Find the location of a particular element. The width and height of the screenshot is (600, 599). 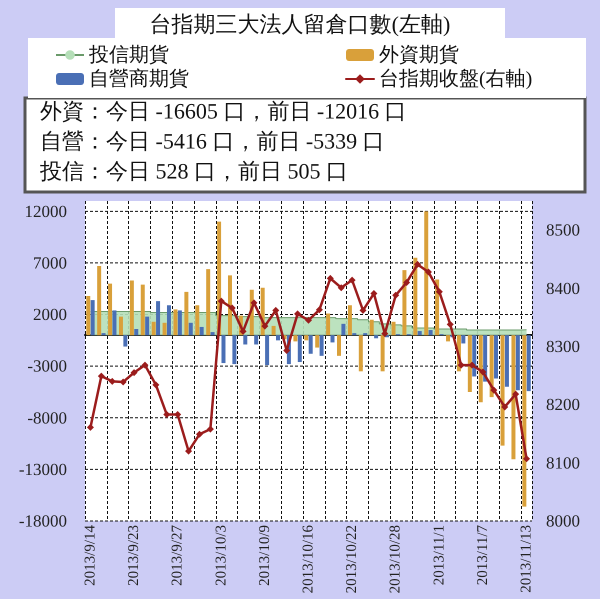

legend-label: 投信期貨 is located at coordinates (128, 55).